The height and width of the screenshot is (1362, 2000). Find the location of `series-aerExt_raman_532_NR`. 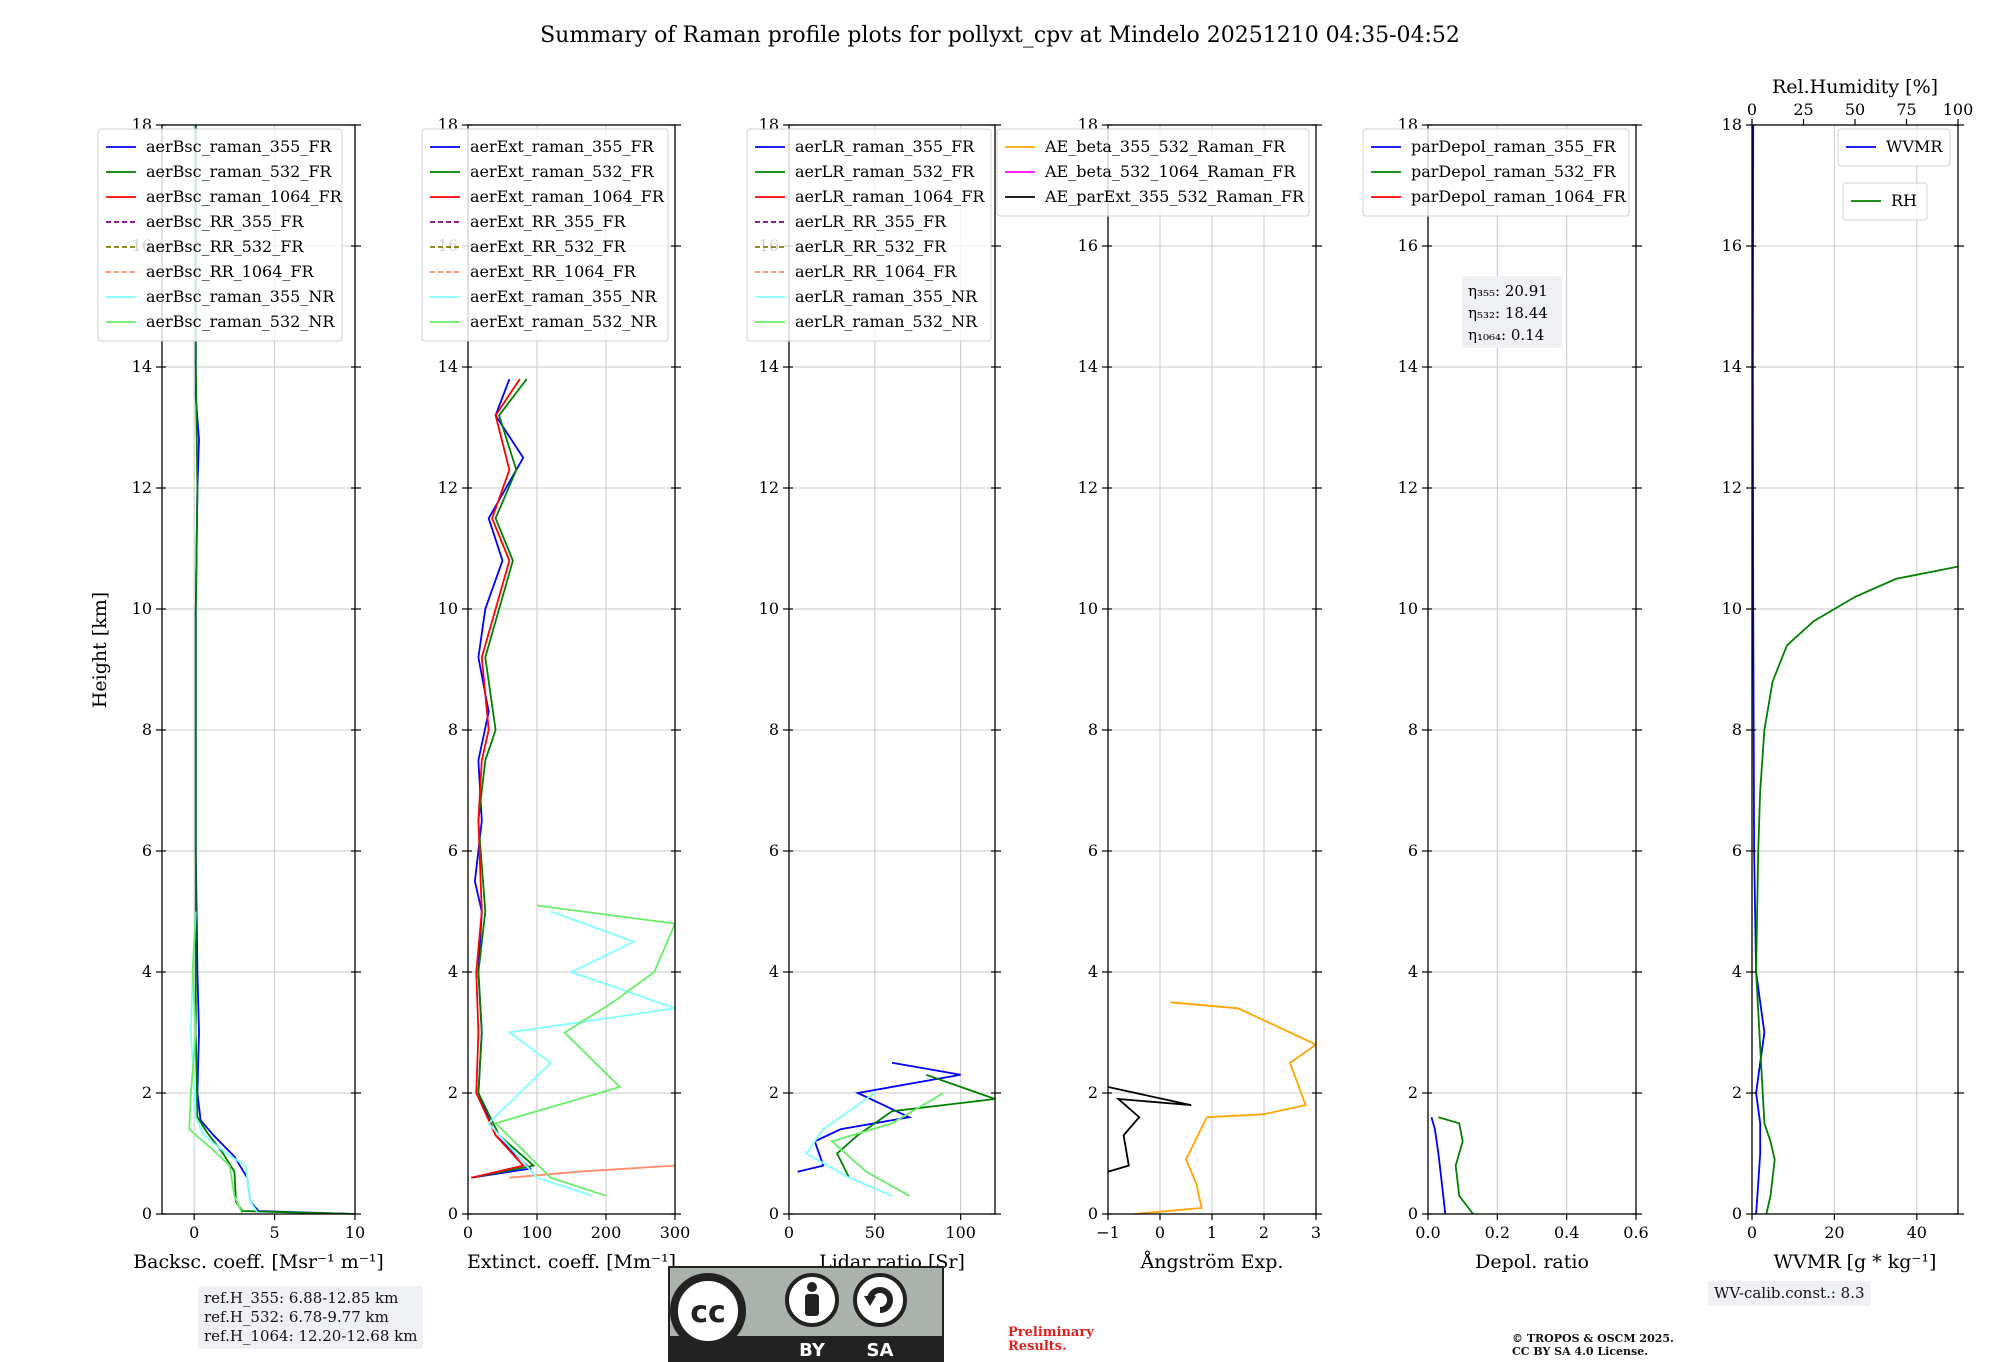

series-aerExt_raman_532_NR is located at coordinates (584, 1050).